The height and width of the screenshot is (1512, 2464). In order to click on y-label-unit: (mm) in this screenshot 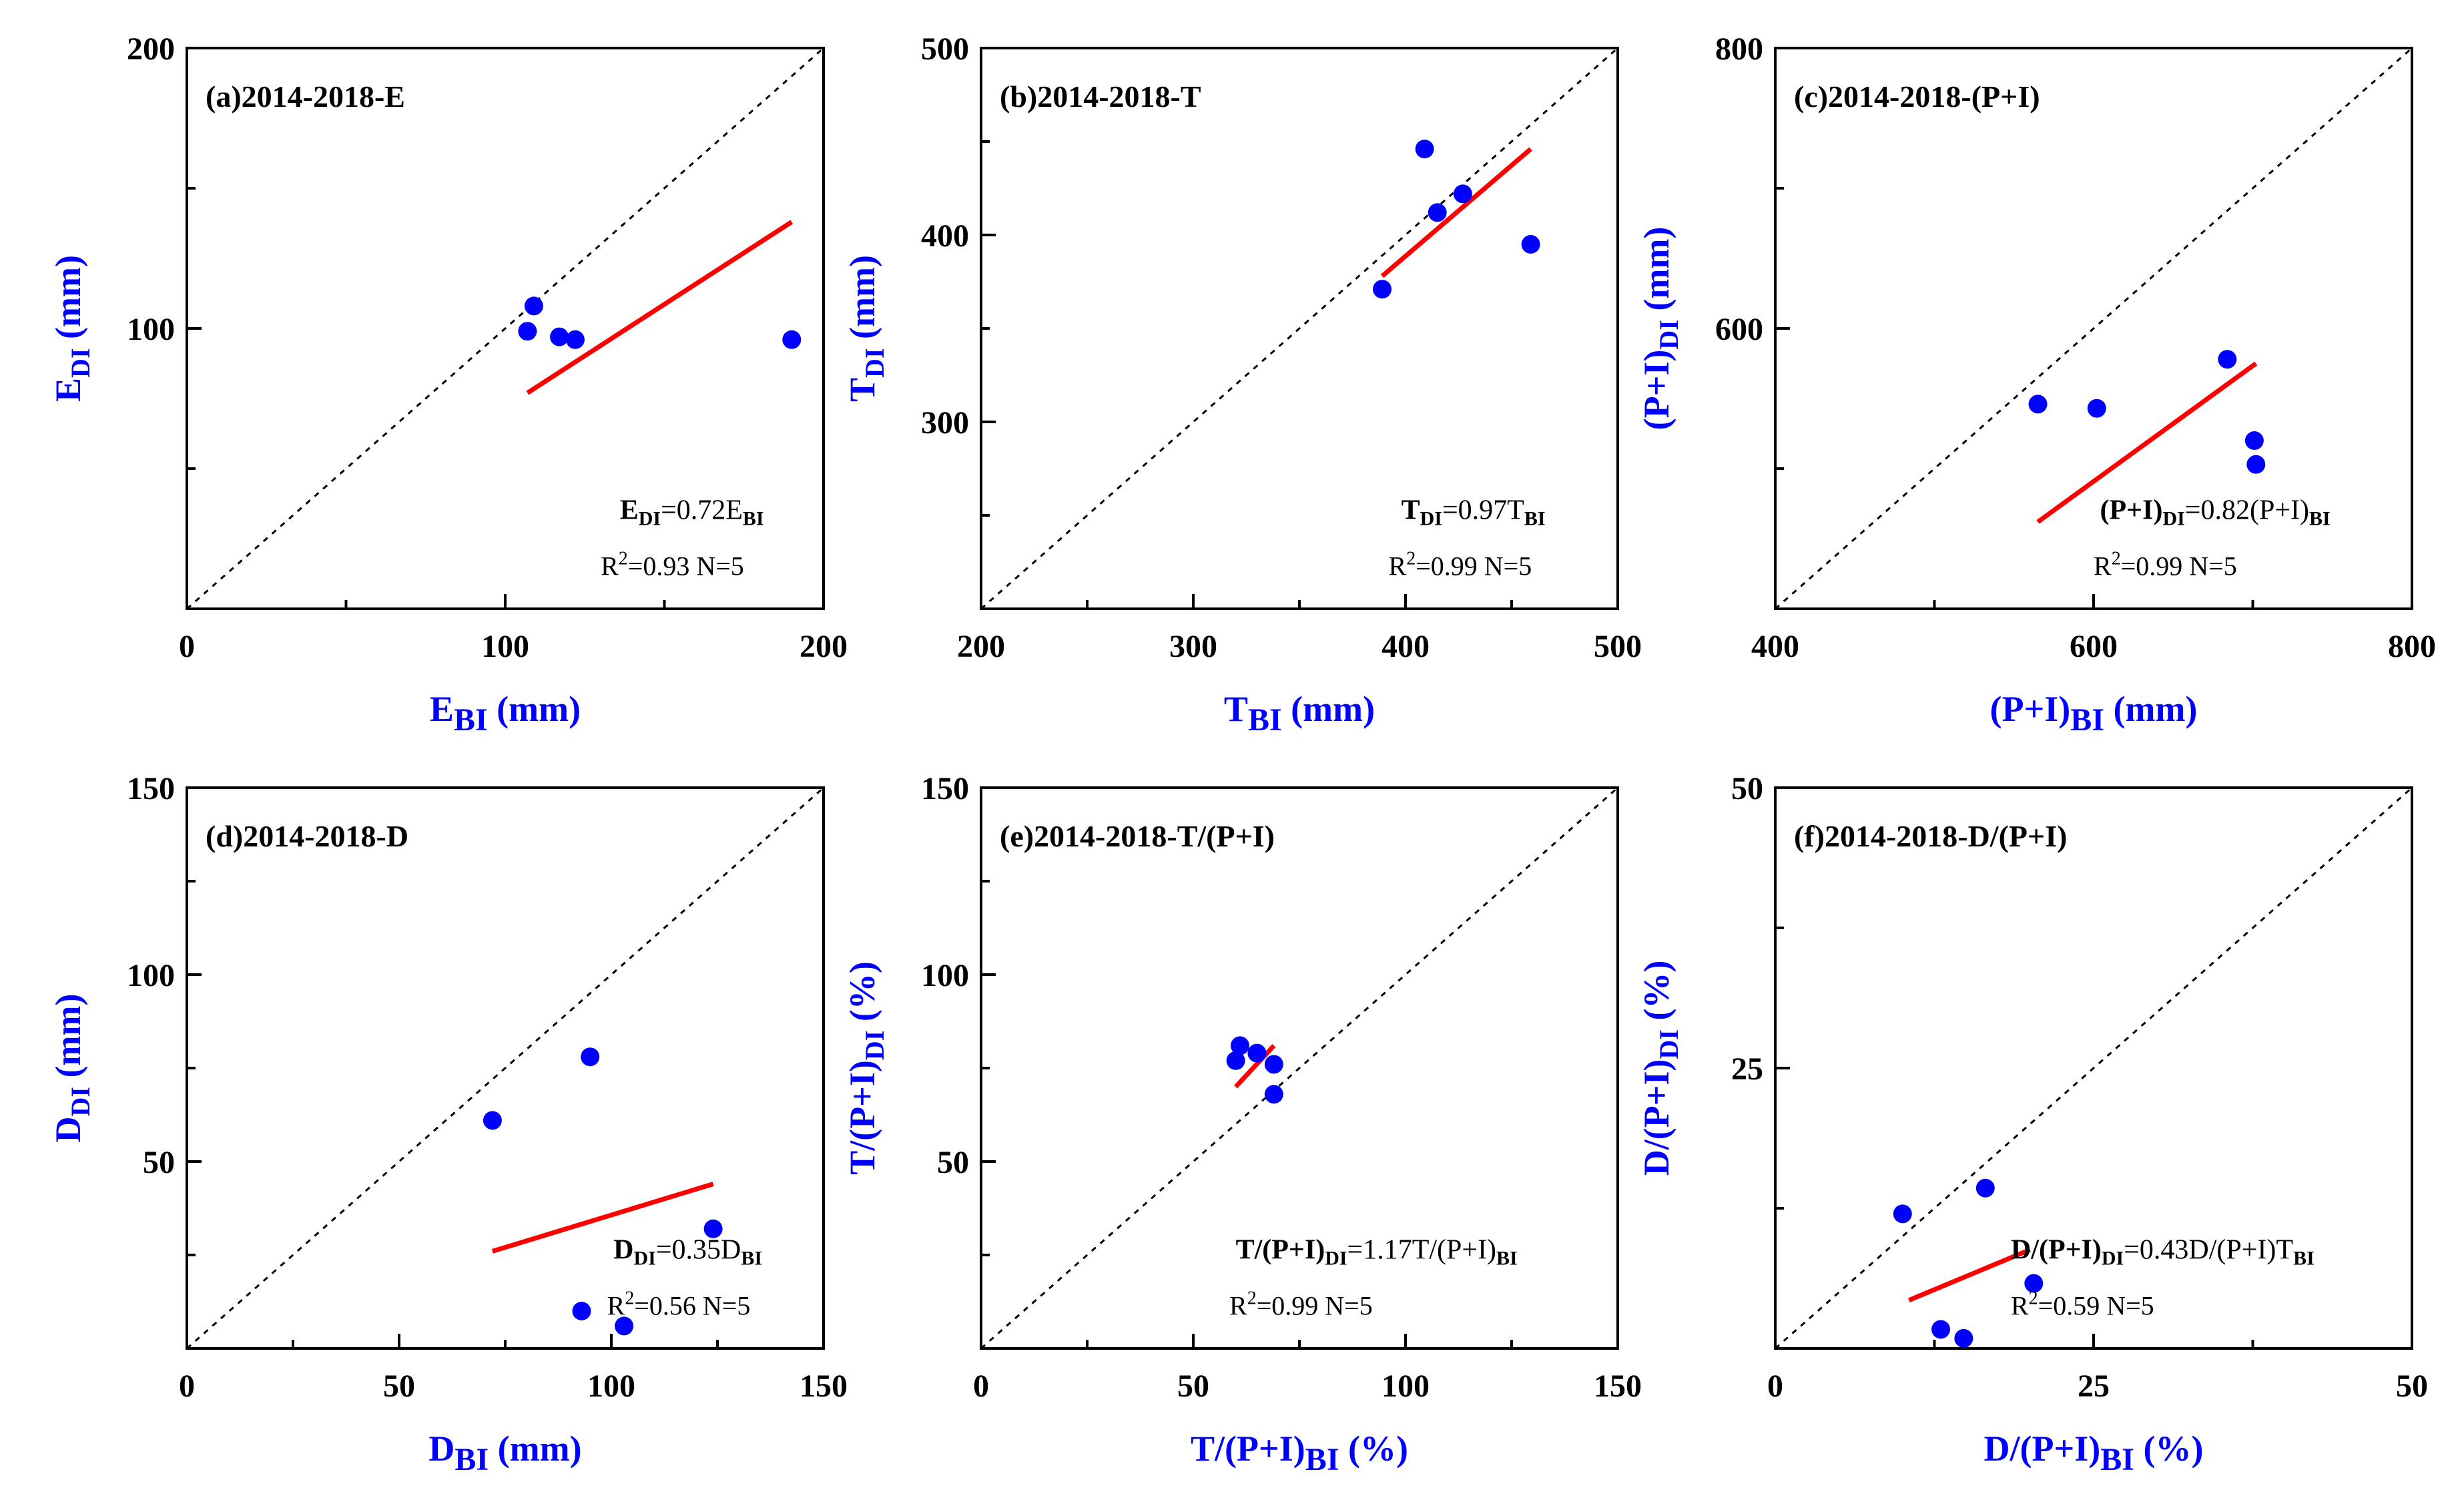, I will do `click(68, 301)`.